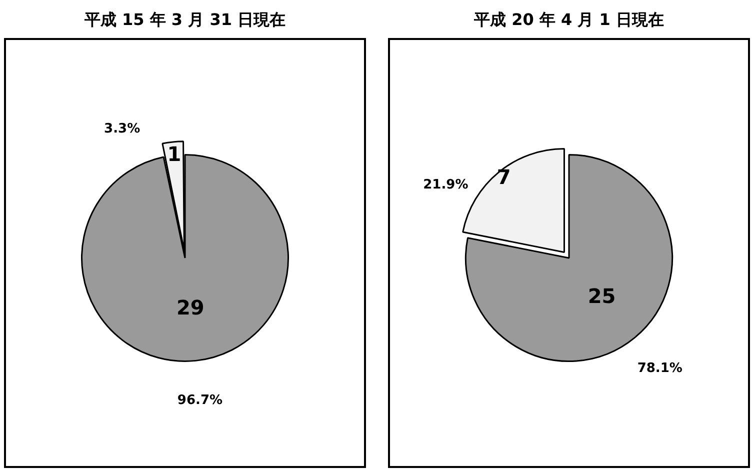 Image resolution: width=752 pixels, height=469 pixels. Describe the element at coordinates (445, 185) in the screenshot. I see `text: 21.9%` at that location.